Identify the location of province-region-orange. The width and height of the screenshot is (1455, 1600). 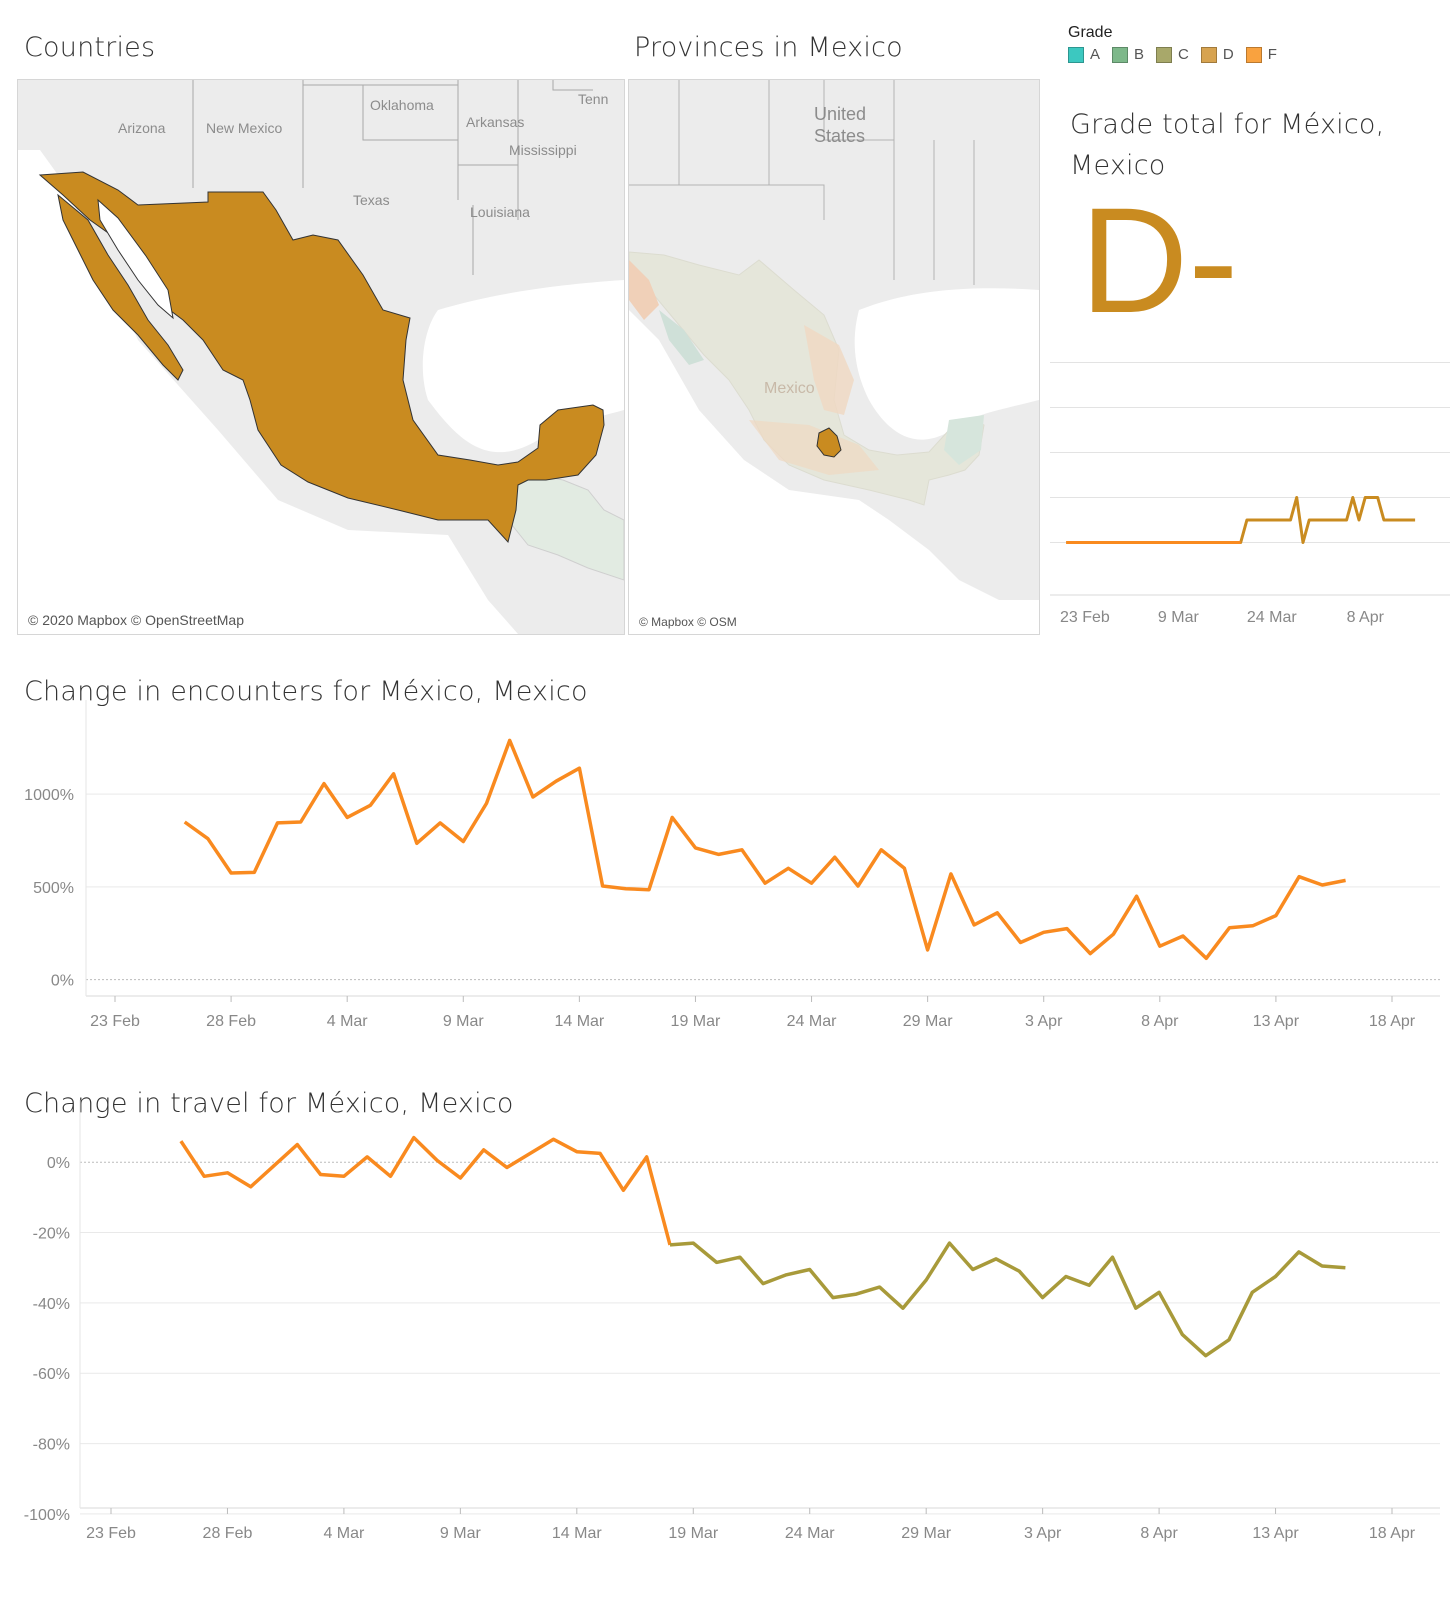
(829, 370).